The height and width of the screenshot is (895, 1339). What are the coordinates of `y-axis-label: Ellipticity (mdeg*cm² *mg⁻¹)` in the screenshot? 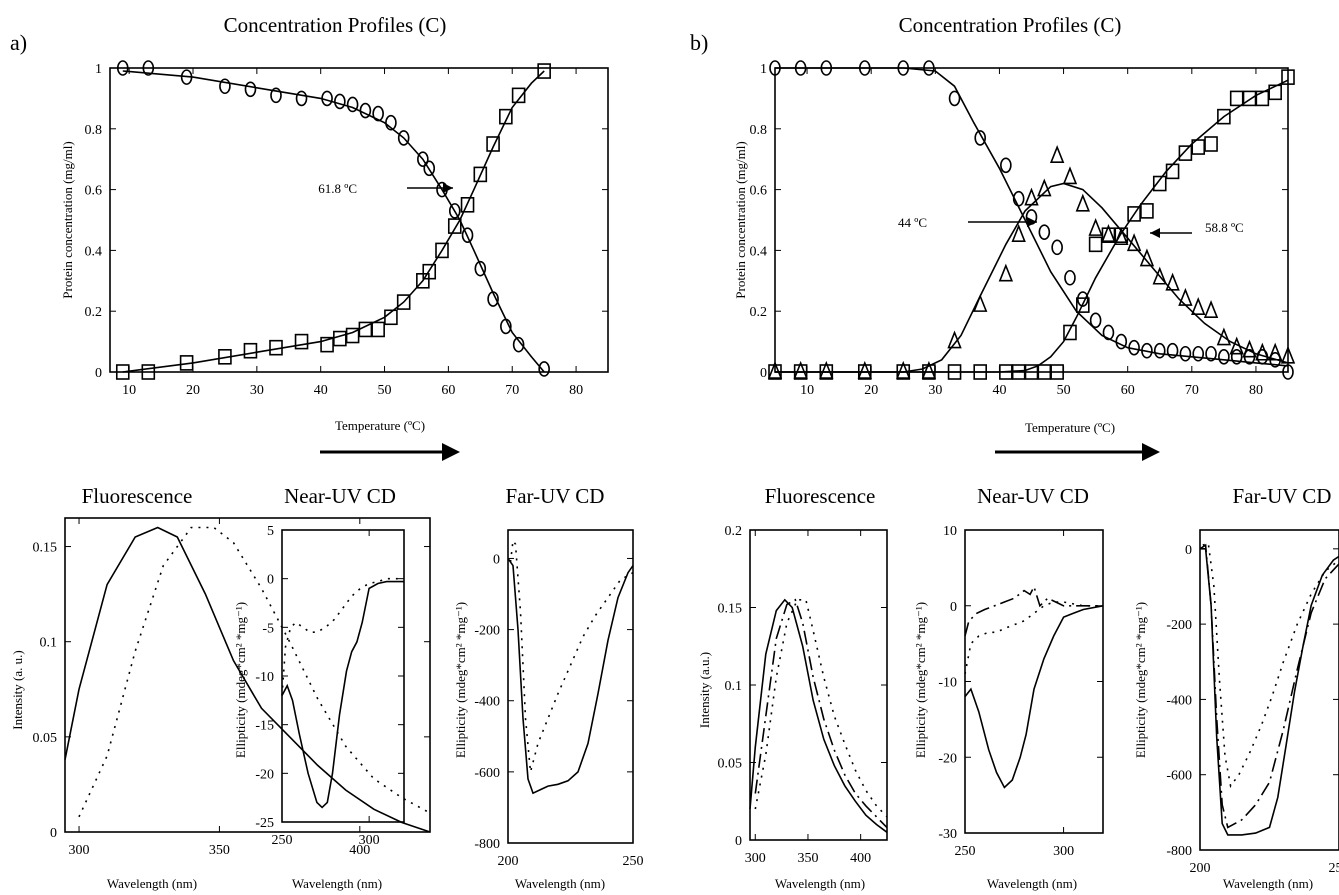 It's located at (1140, 680).